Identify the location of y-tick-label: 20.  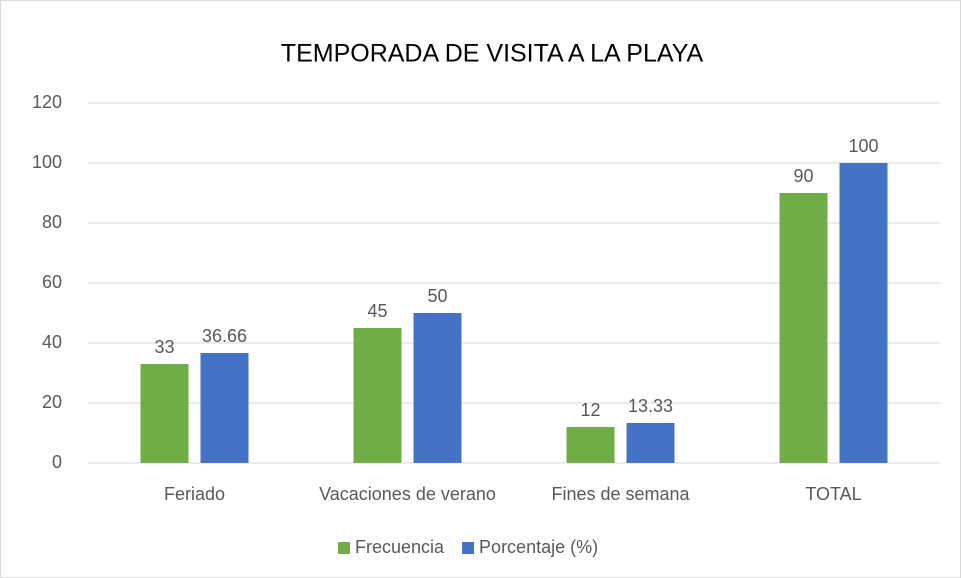
(52, 402).